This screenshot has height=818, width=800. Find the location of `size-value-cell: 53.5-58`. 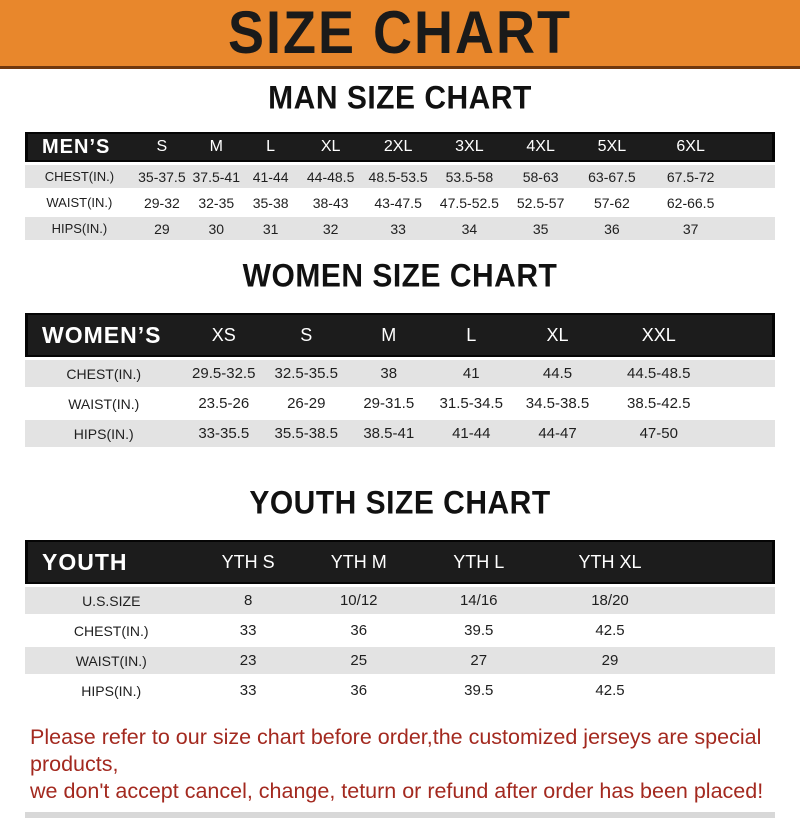

size-value-cell: 53.5-58 is located at coordinates (469, 176).